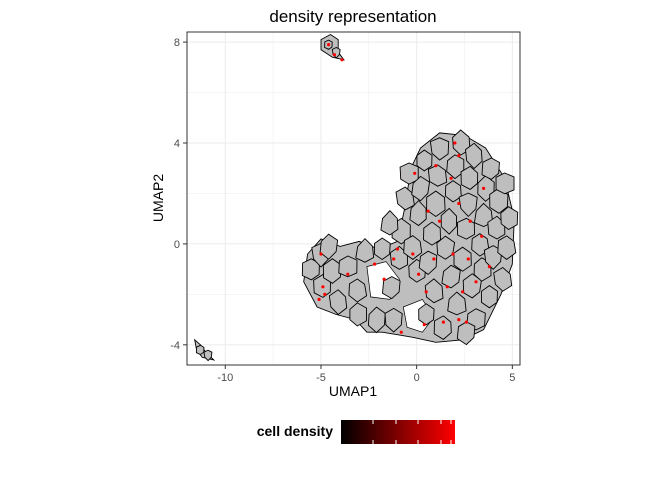  I want to click on x-axis-label: UMAP1, so click(353, 391).